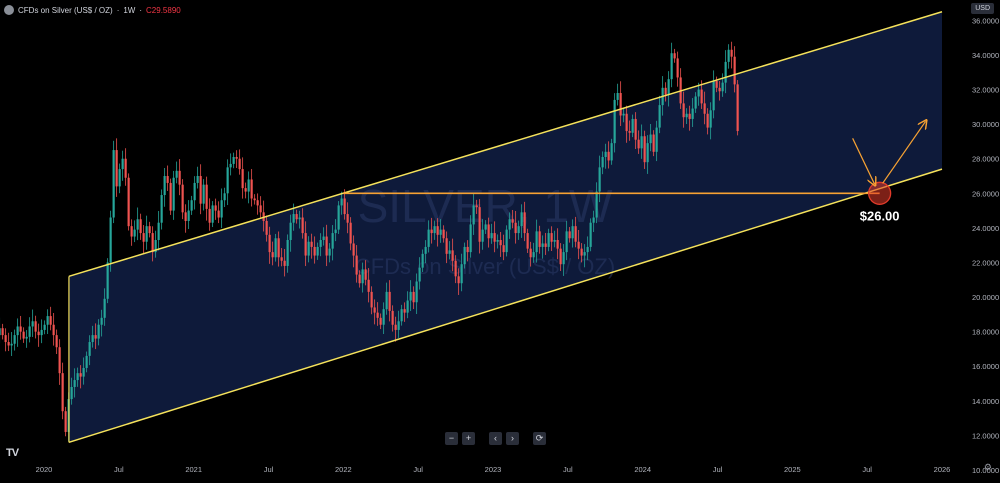  What do you see at coordinates (985, 20) in the screenshot?
I see `y-tick-label: 36.0000` at bounding box center [985, 20].